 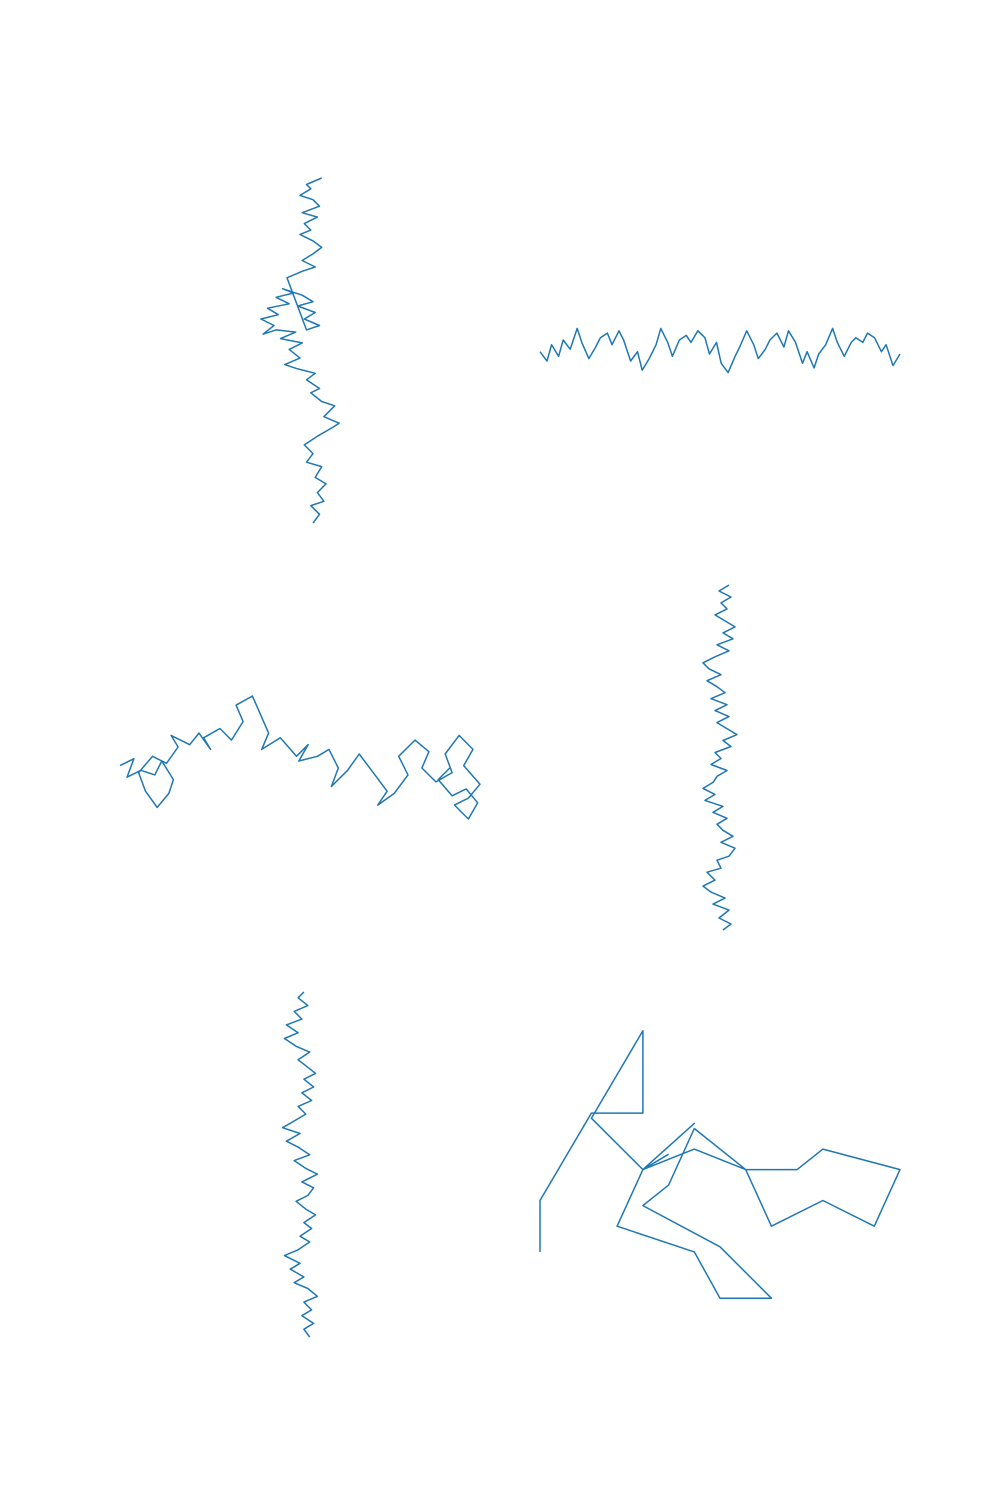 I want to click on subplot-2-plot-area, so click(x=720, y=350).